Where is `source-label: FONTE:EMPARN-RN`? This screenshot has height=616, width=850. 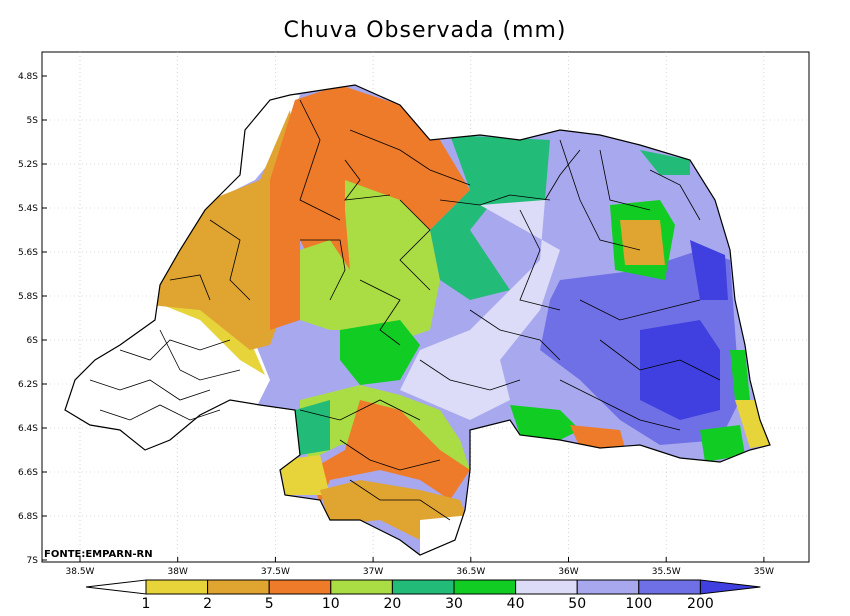
source-label: FONTE:EMPARN-RN is located at coordinates (98, 554).